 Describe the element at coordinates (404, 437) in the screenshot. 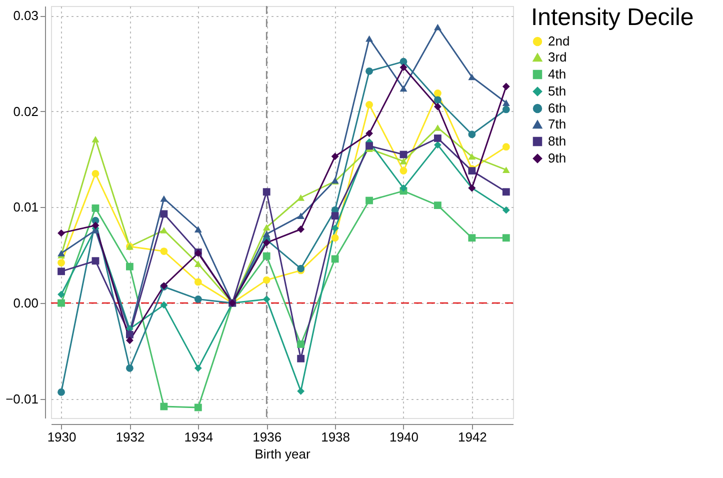

I see `x-tick-label: 1940` at that location.